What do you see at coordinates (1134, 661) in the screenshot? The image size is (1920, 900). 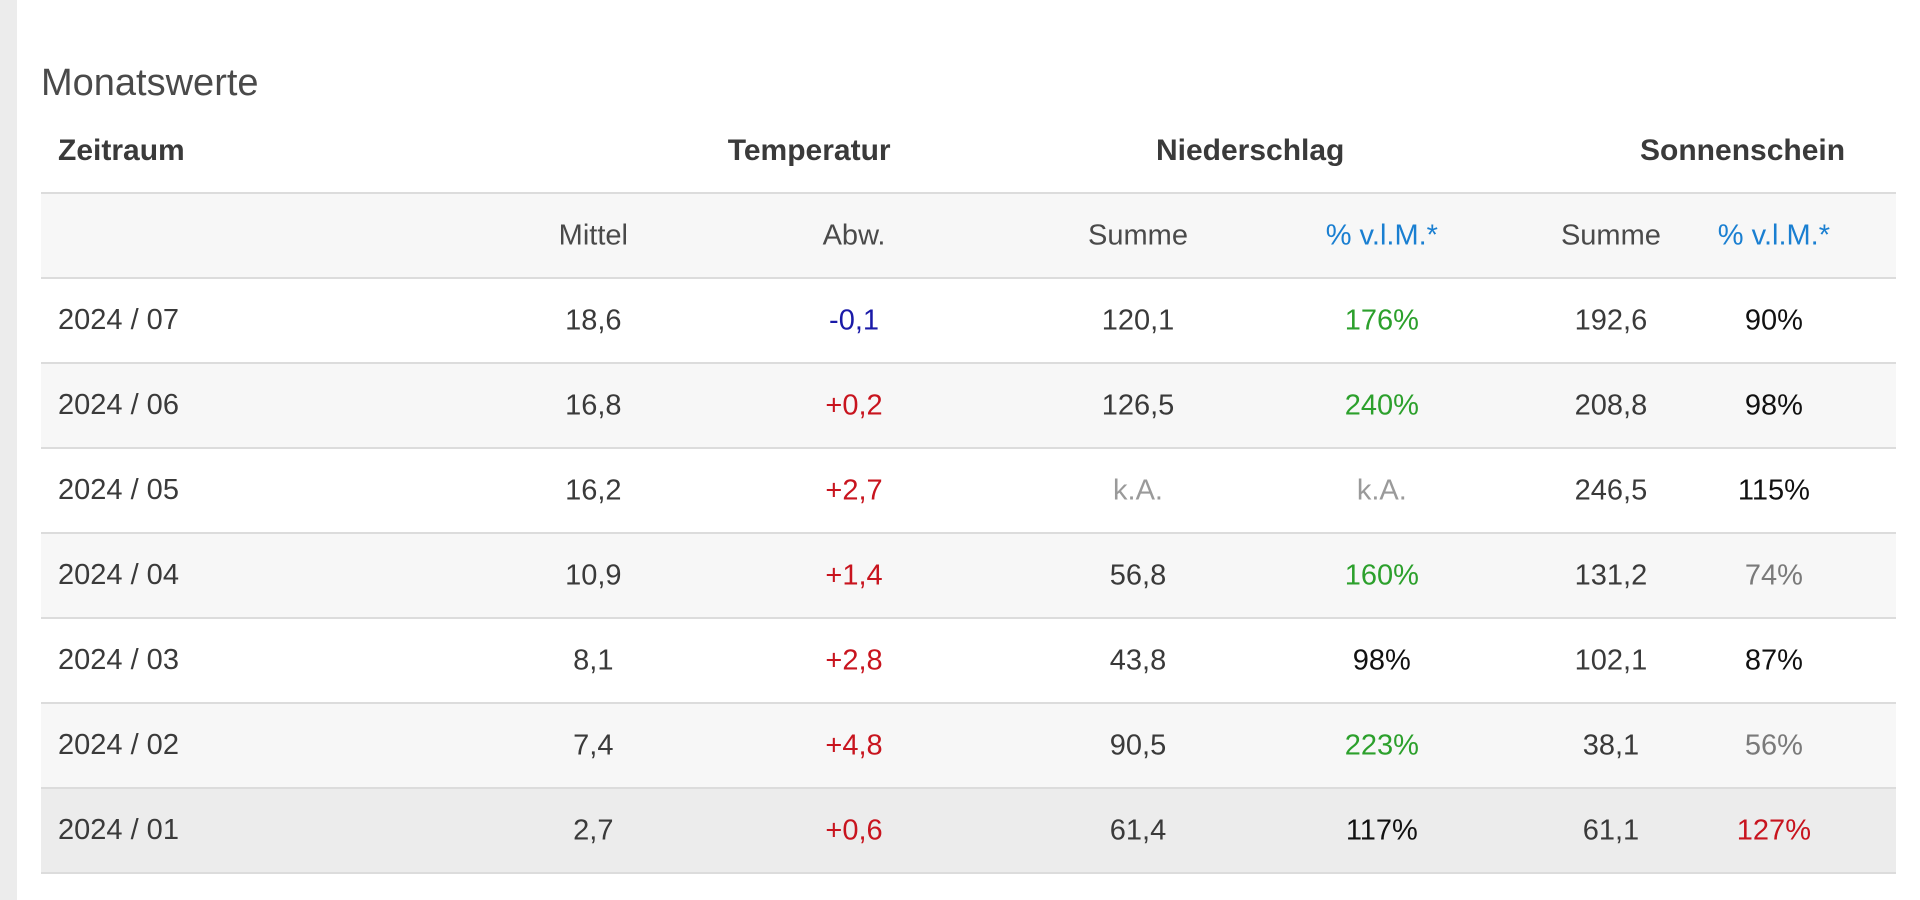 I see `cell-ns-summe: 43,8` at bounding box center [1134, 661].